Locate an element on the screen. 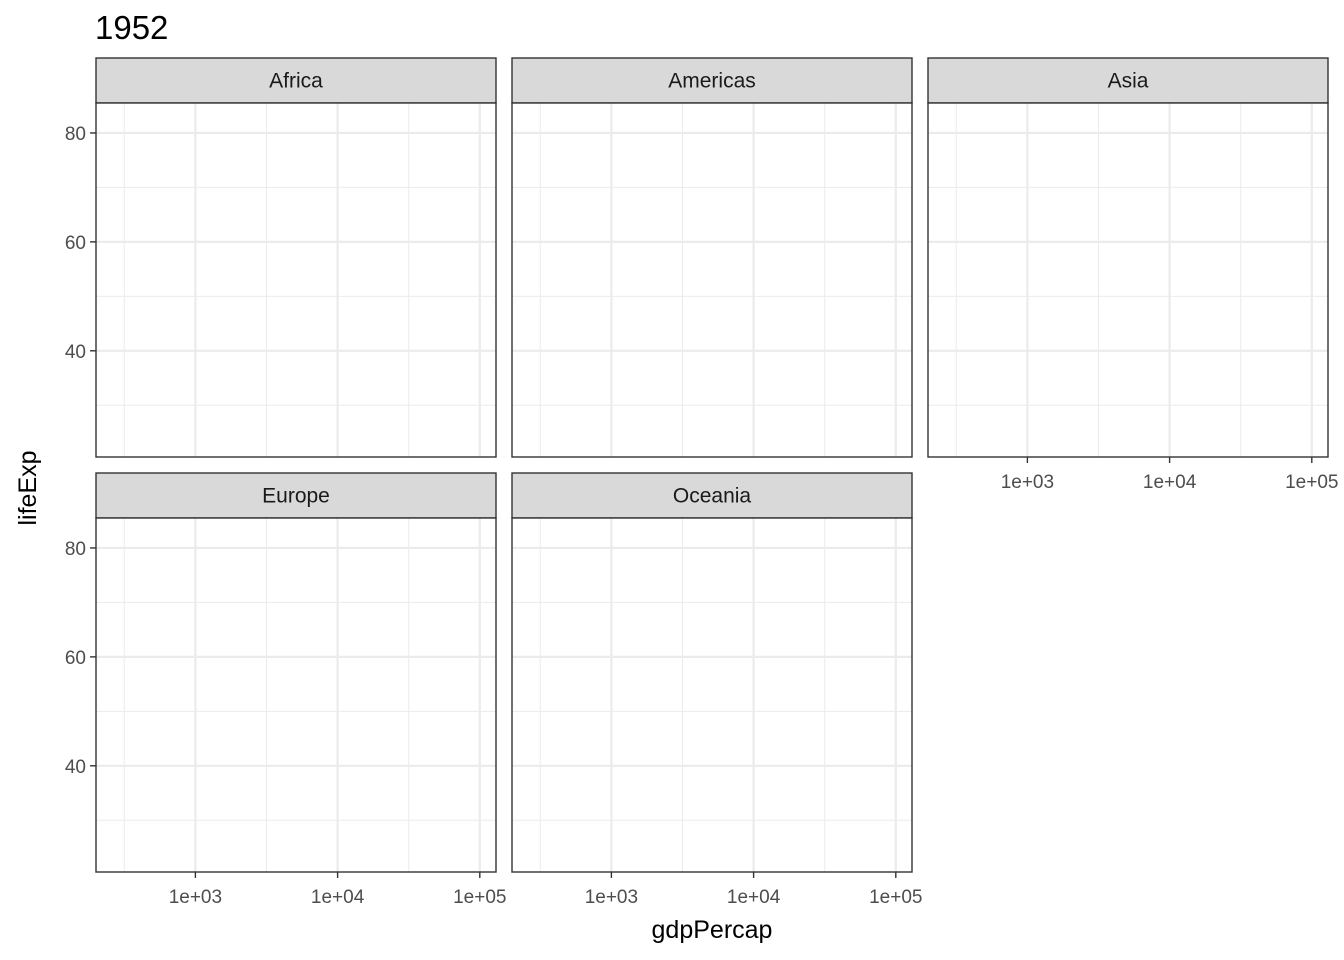  panel-border-asia is located at coordinates (1128, 280).